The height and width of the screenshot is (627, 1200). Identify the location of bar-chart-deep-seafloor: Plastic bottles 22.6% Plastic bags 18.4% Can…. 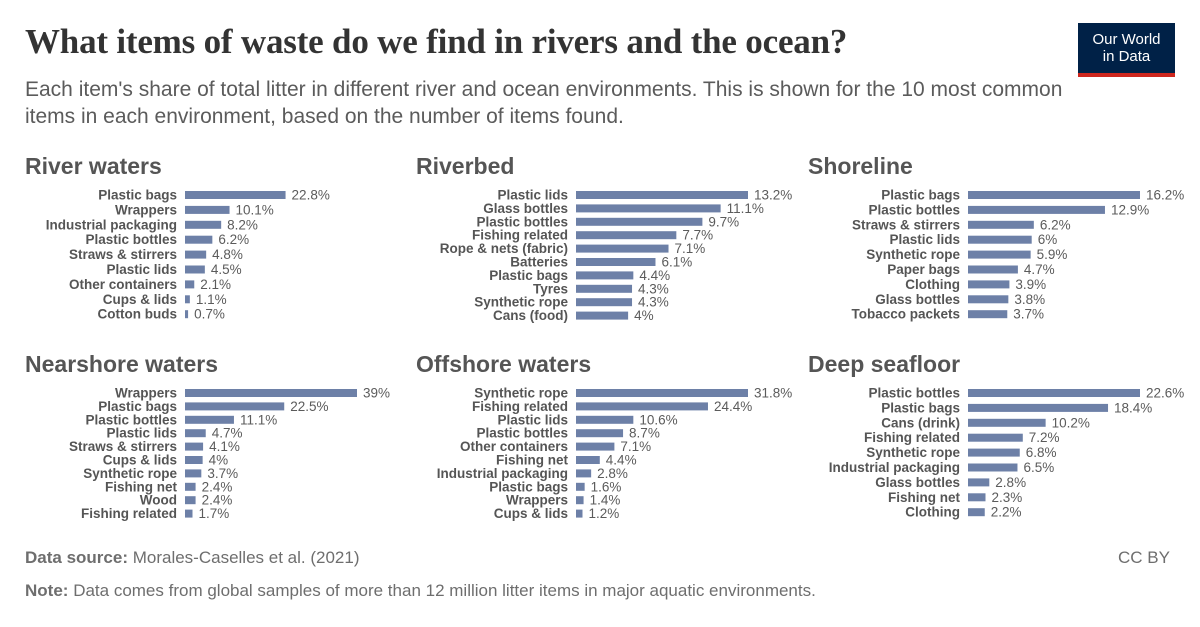
(1007, 453).